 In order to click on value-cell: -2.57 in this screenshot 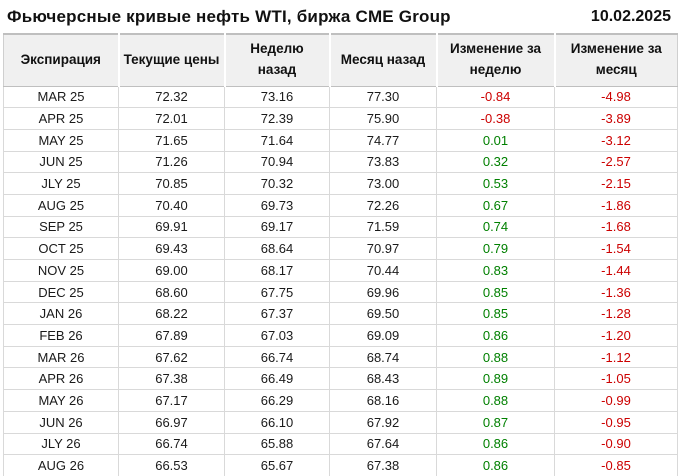, I will do `click(616, 162)`.